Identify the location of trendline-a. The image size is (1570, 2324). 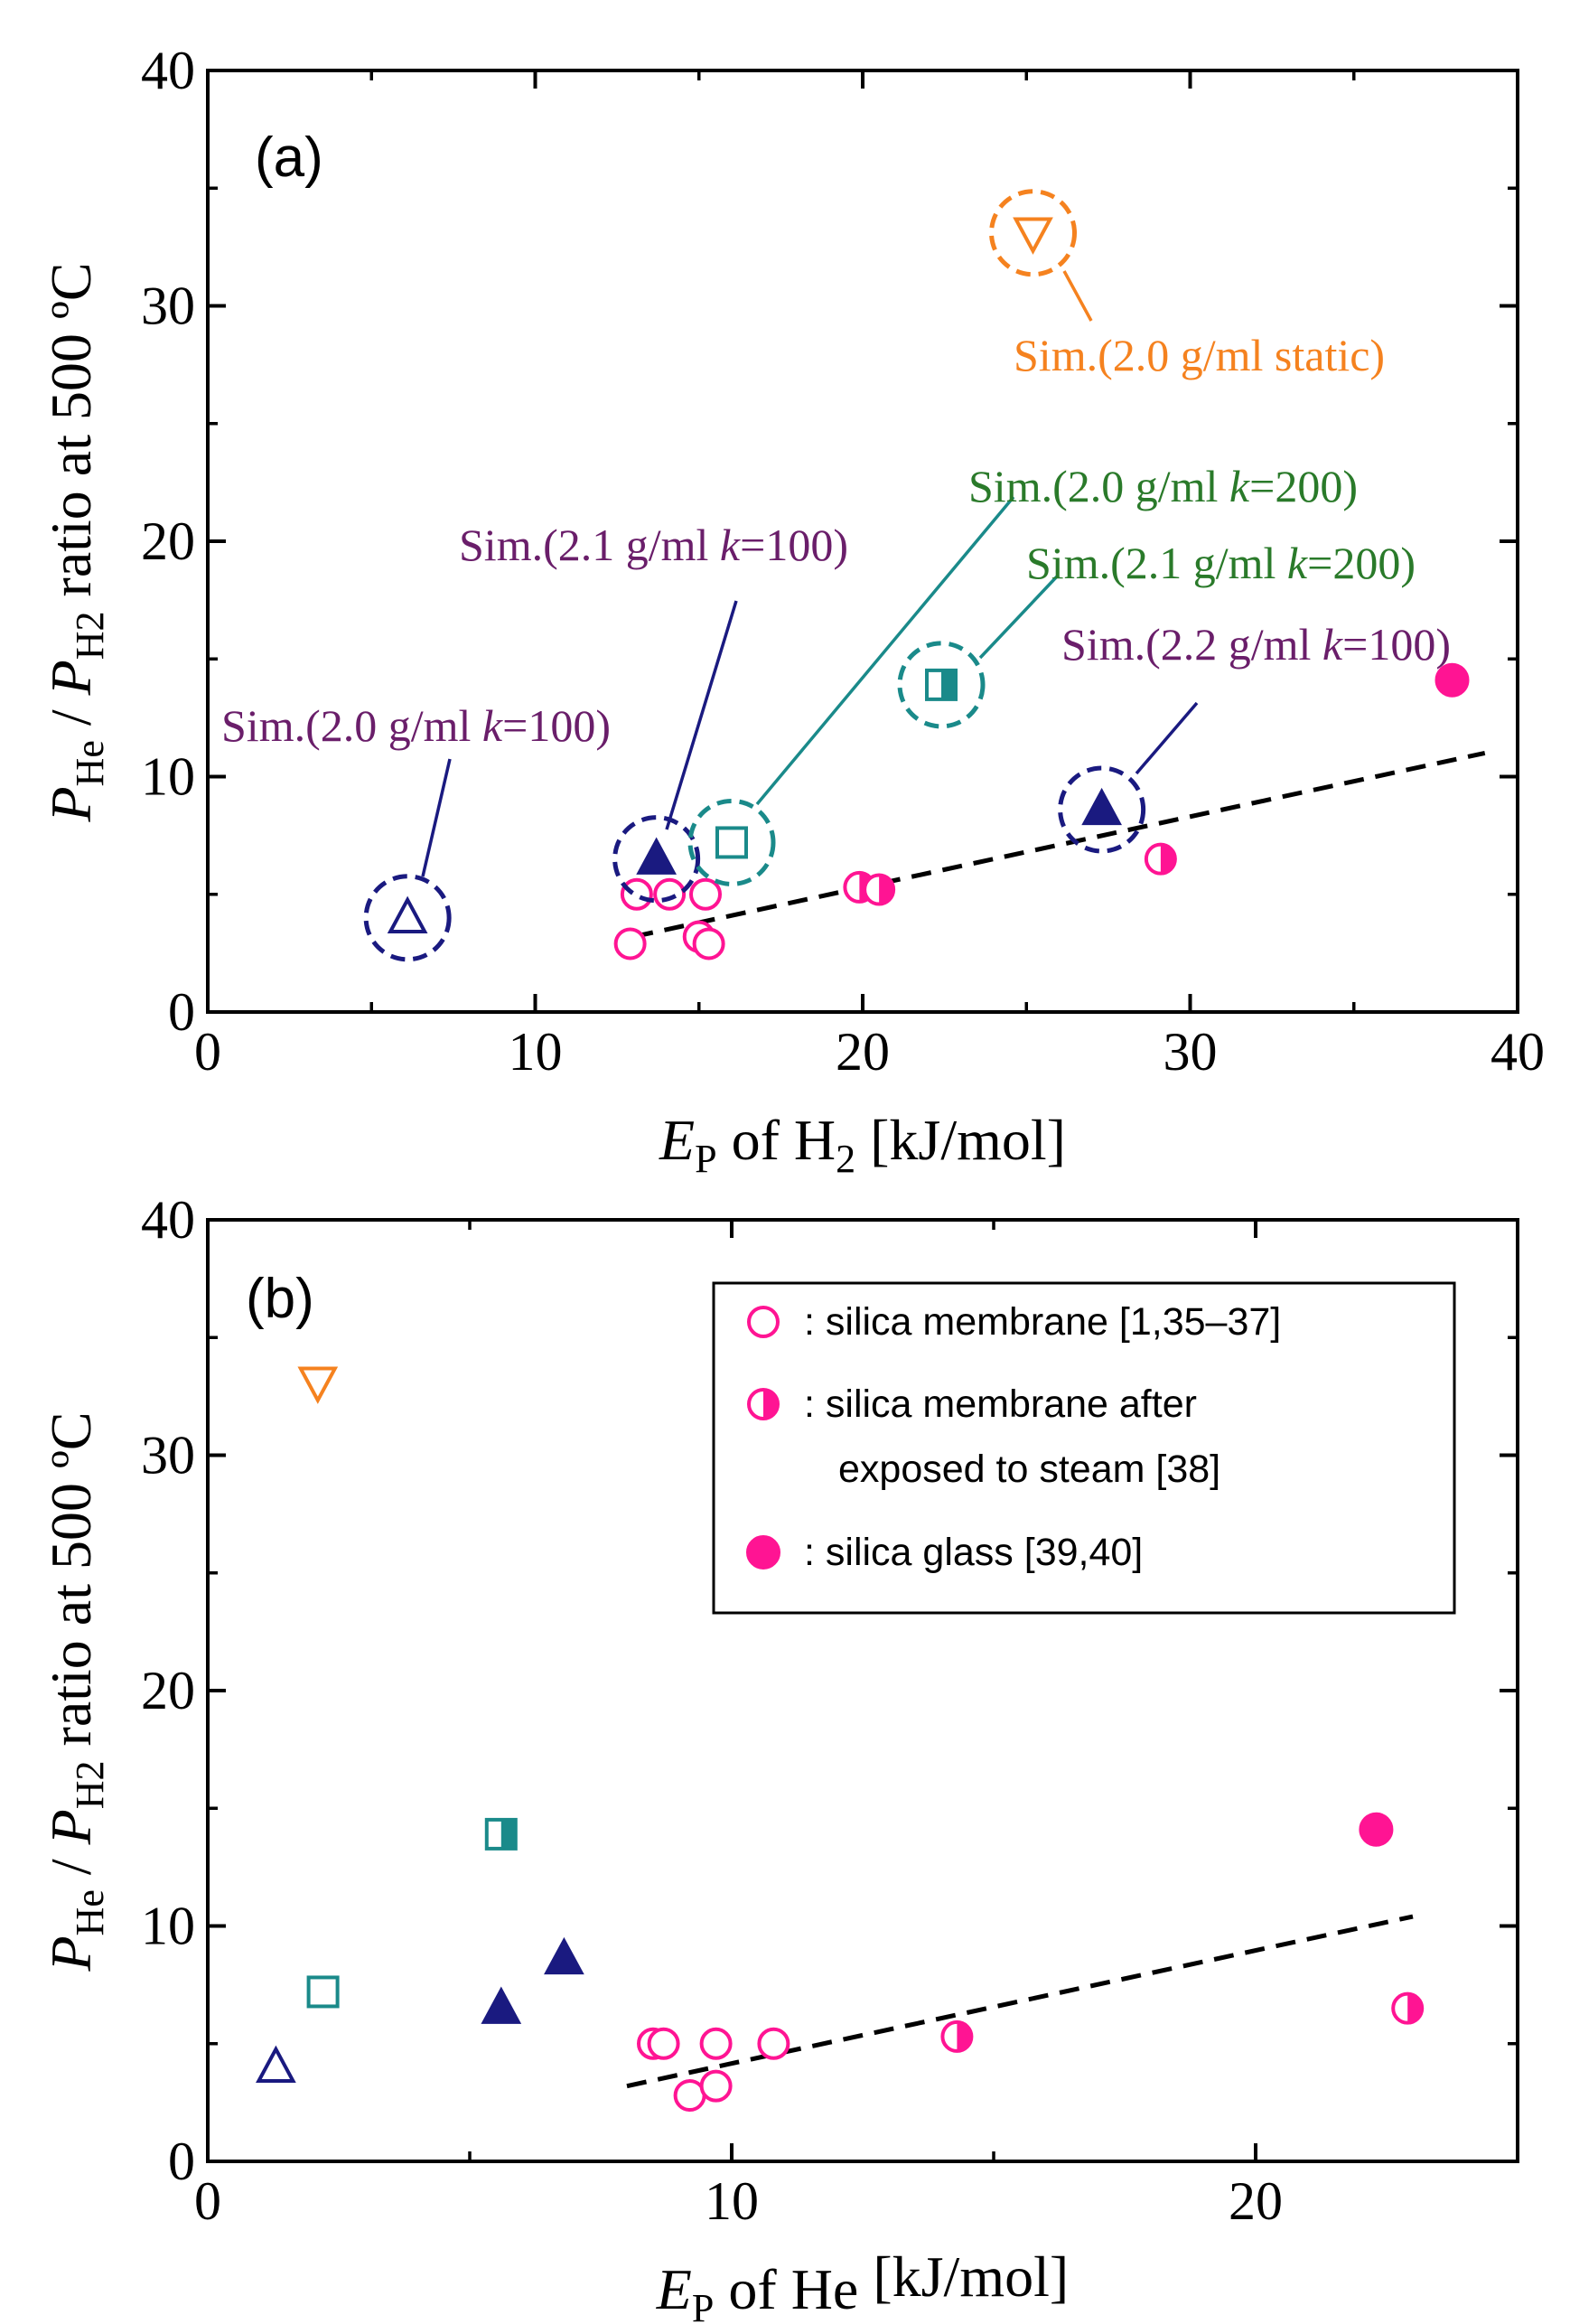
(1059, 845).